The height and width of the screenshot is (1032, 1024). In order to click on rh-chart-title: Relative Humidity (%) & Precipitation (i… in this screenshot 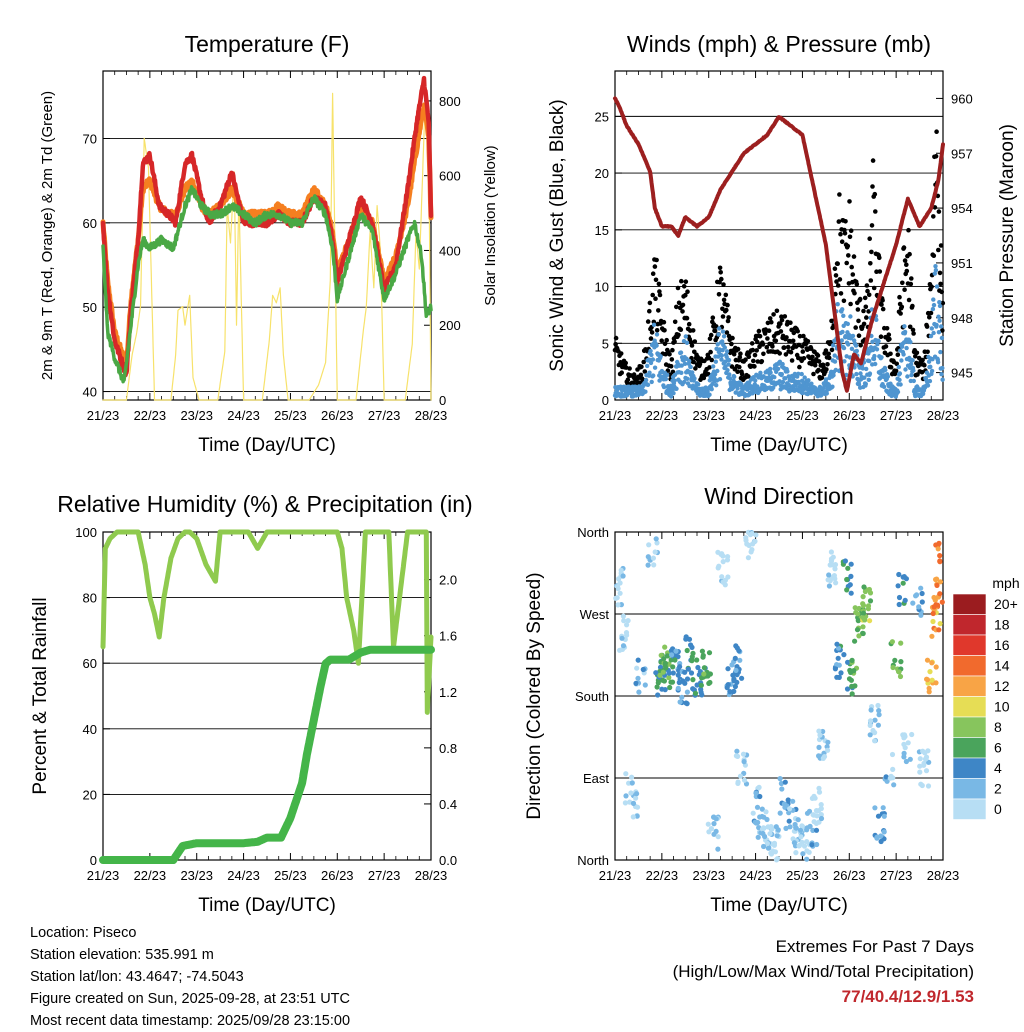, I will do `click(264, 504)`.